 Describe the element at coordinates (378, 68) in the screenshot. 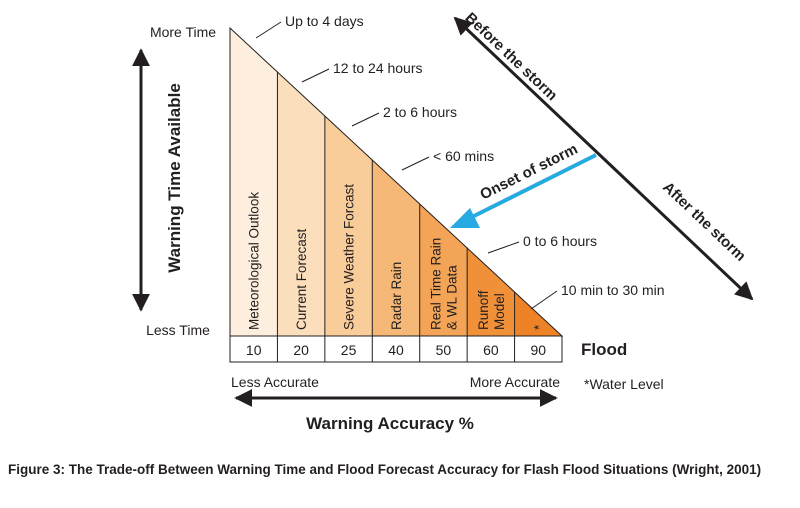

I see `time-label-12-to-24-hours: 12 to 24 hours` at that location.